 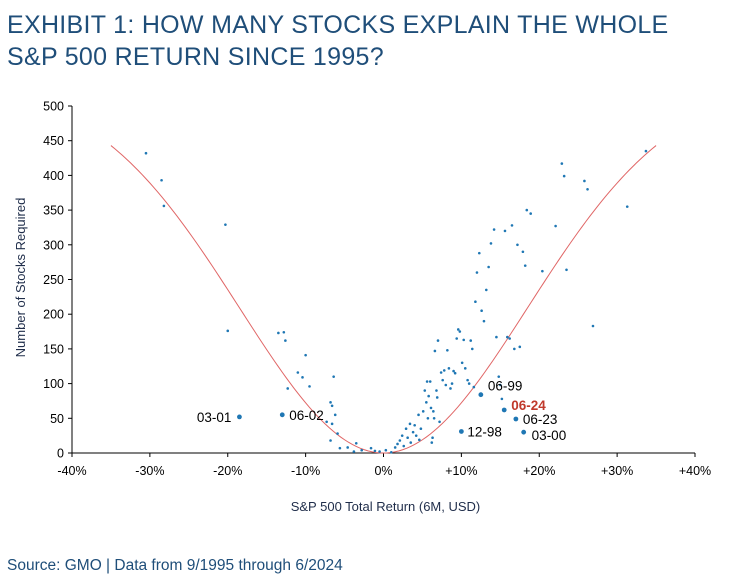 I want to click on point-label-06-24: 06-24, so click(x=528, y=405).